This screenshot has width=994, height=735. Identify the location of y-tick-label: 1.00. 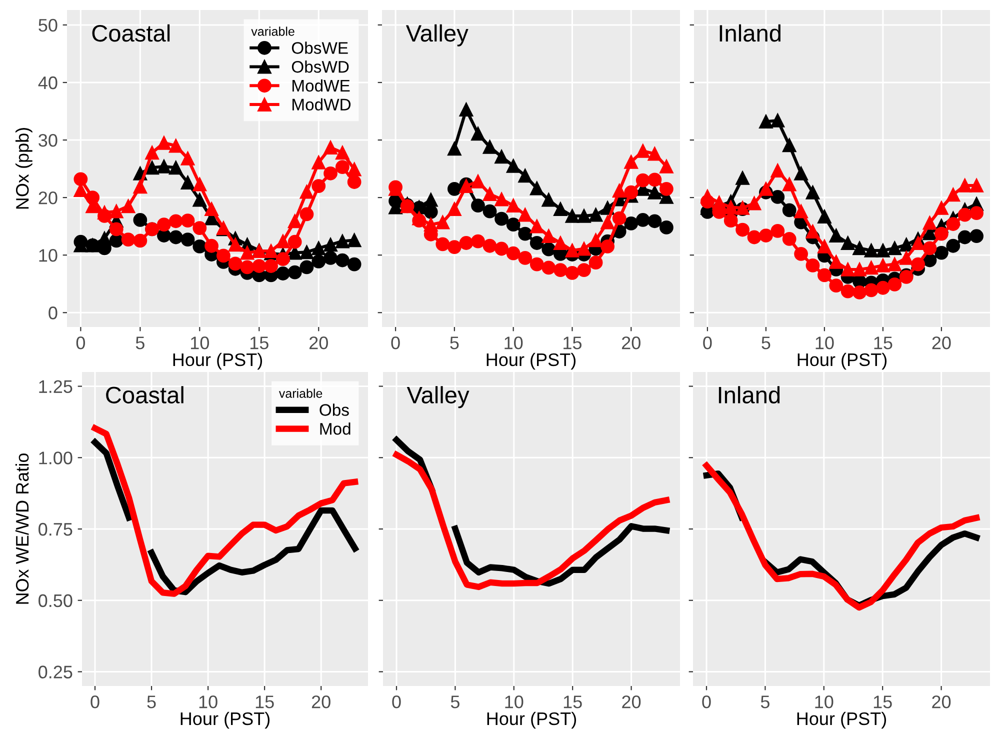
(55, 458).